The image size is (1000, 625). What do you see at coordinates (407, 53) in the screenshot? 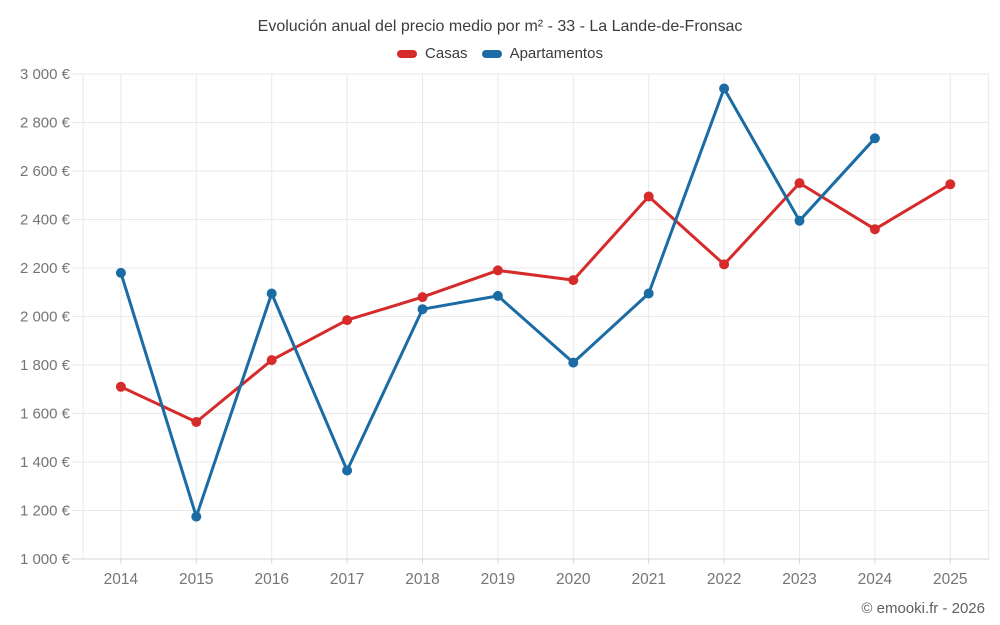
I see `casas-swatch-icon` at bounding box center [407, 53].